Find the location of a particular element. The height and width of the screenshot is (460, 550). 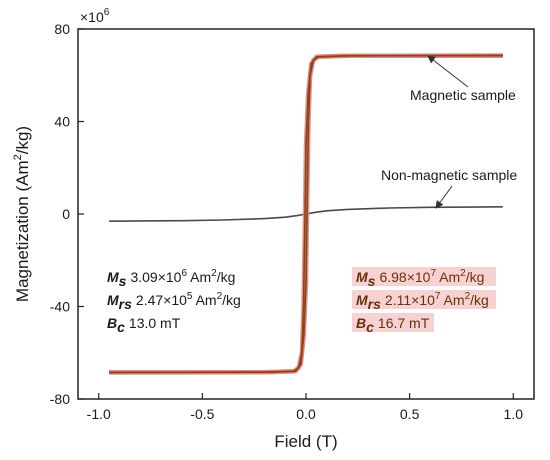

y-tick-label: 80 is located at coordinates (62, 29).